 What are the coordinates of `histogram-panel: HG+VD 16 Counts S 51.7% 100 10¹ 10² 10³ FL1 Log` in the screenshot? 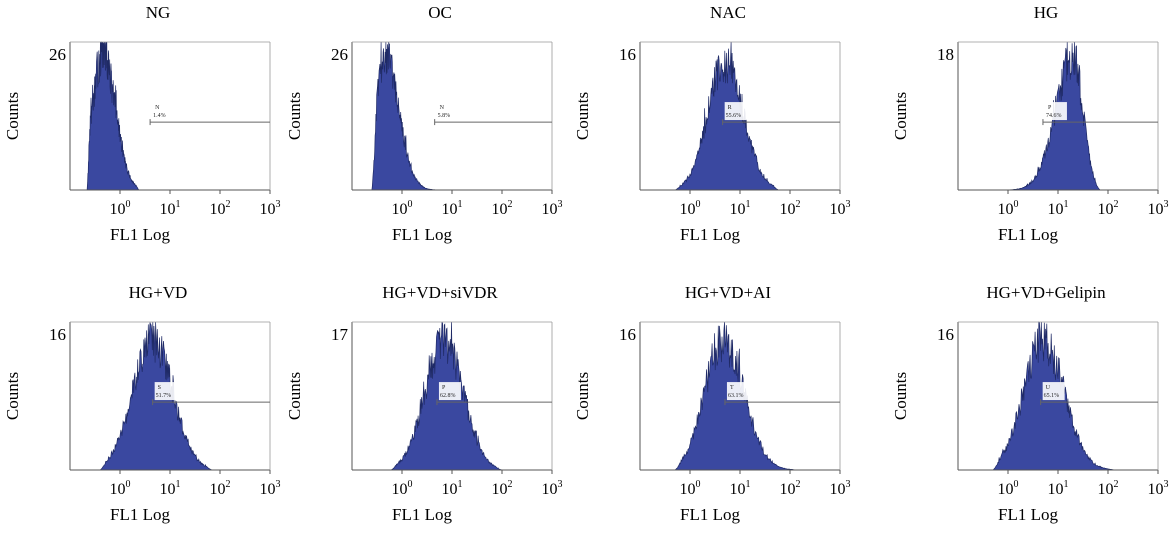 It's located at (142, 403).